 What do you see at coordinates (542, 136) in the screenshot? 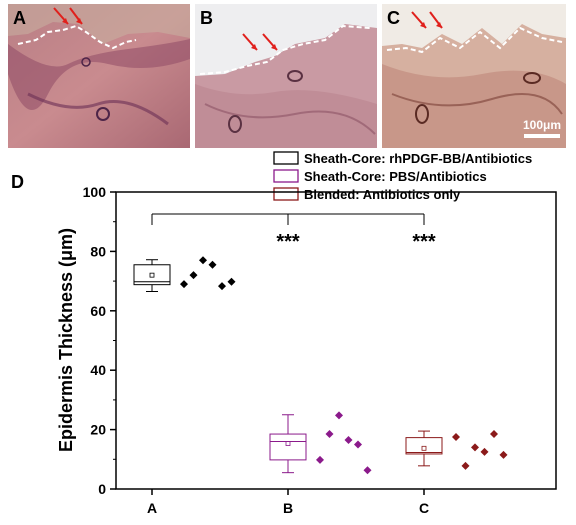
I see `scale-bar` at bounding box center [542, 136].